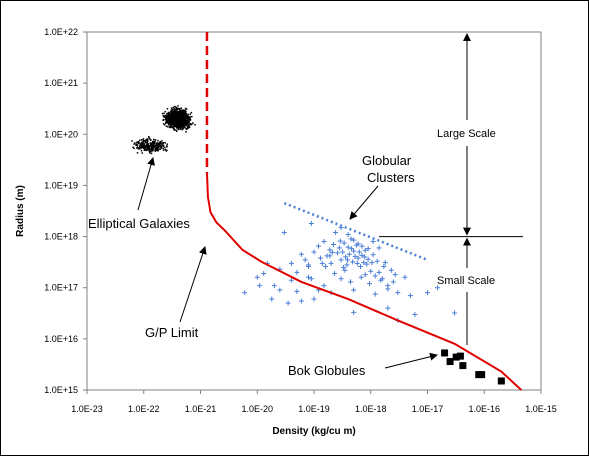 Image resolution: width=589 pixels, height=461 pixels. I want to click on bok-globule-point, so click(445, 353).